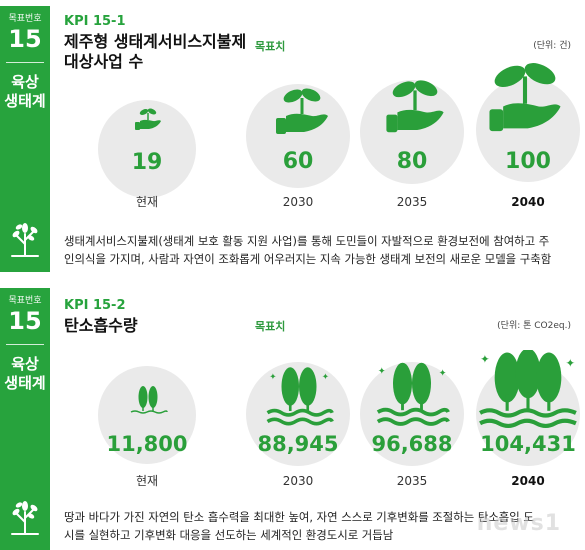  I want to click on kpi-value: 104,431, so click(528, 444).